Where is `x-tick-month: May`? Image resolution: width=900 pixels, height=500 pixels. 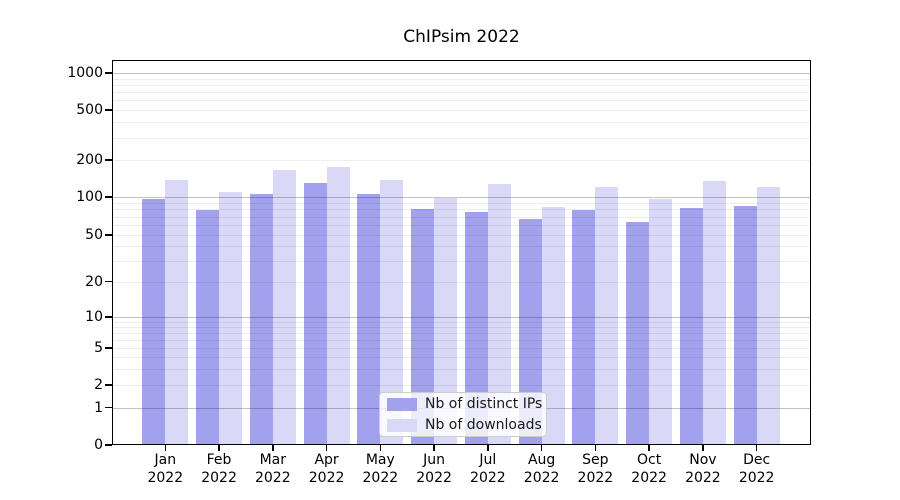 x-tick-month: May is located at coordinates (380, 460).